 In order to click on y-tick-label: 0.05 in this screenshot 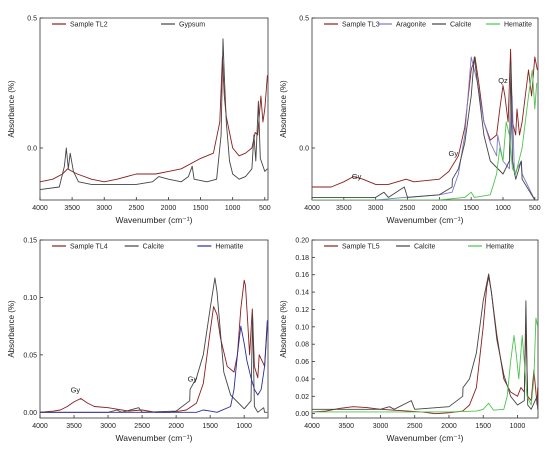, I will do `click(30, 355)`.